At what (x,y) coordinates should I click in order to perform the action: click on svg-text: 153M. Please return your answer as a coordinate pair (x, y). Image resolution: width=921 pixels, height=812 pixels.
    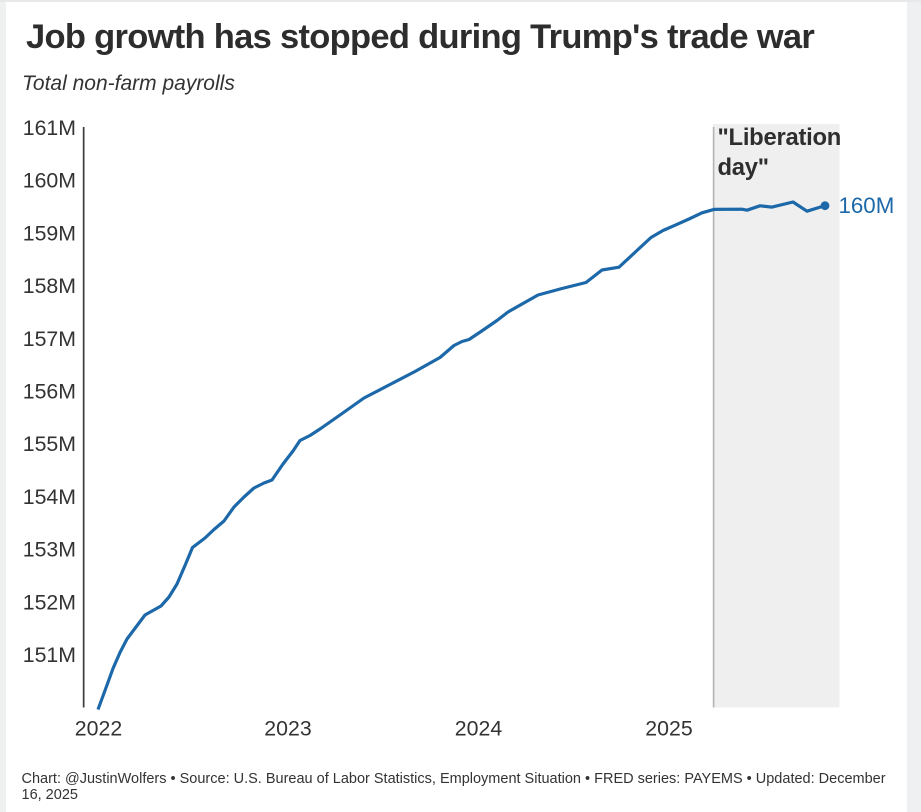
    Looking at the image, I should click on (49, 550).